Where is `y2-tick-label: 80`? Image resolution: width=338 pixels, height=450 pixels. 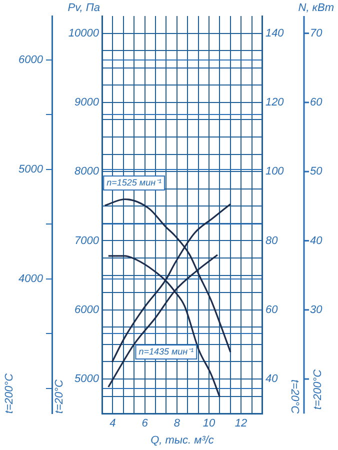 y2-tick-label: 80 is located at coordinates (272, 240).